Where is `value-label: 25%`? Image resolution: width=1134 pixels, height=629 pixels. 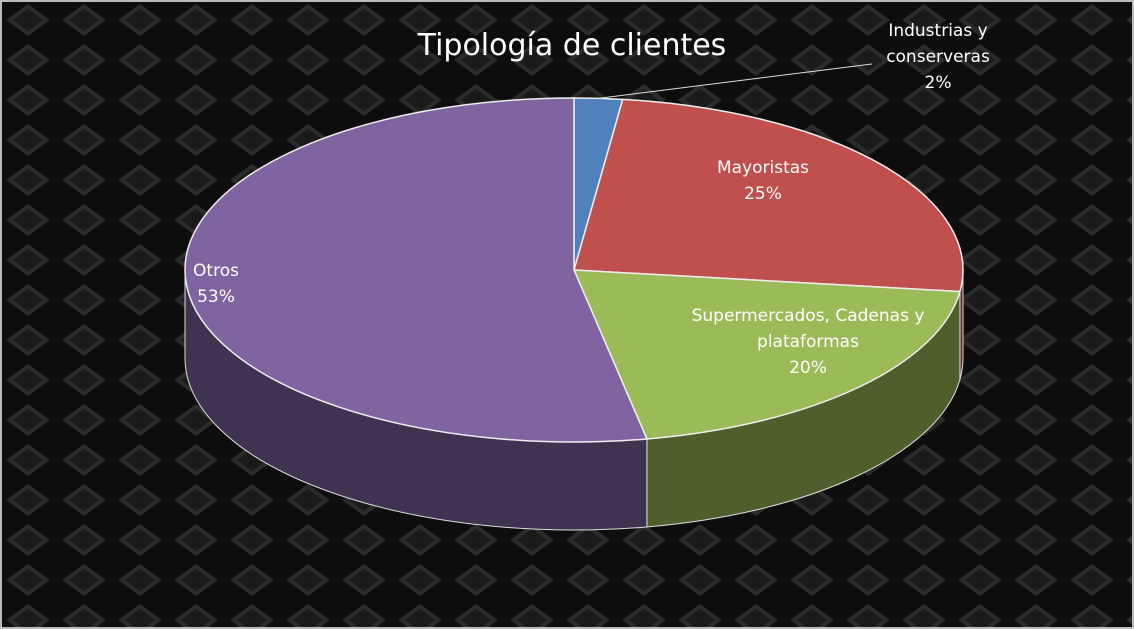 value-label: 25% is located at coordinates (763, 194).